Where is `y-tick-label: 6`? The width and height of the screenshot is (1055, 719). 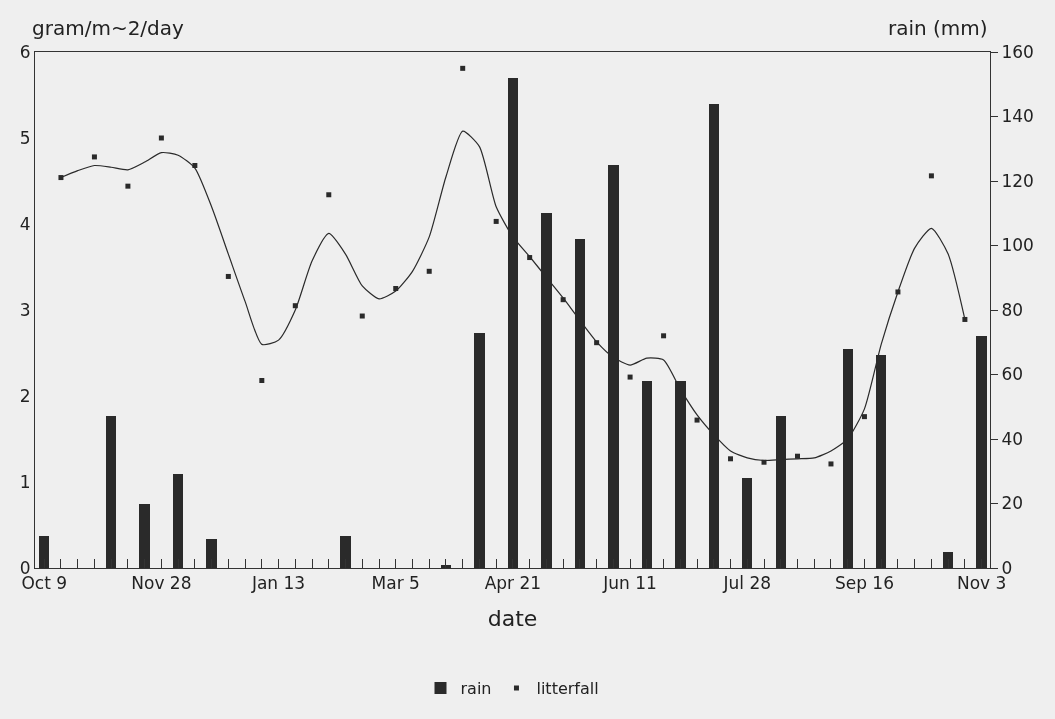
y-tick-label: 6 is located at coordinates (25, 51).